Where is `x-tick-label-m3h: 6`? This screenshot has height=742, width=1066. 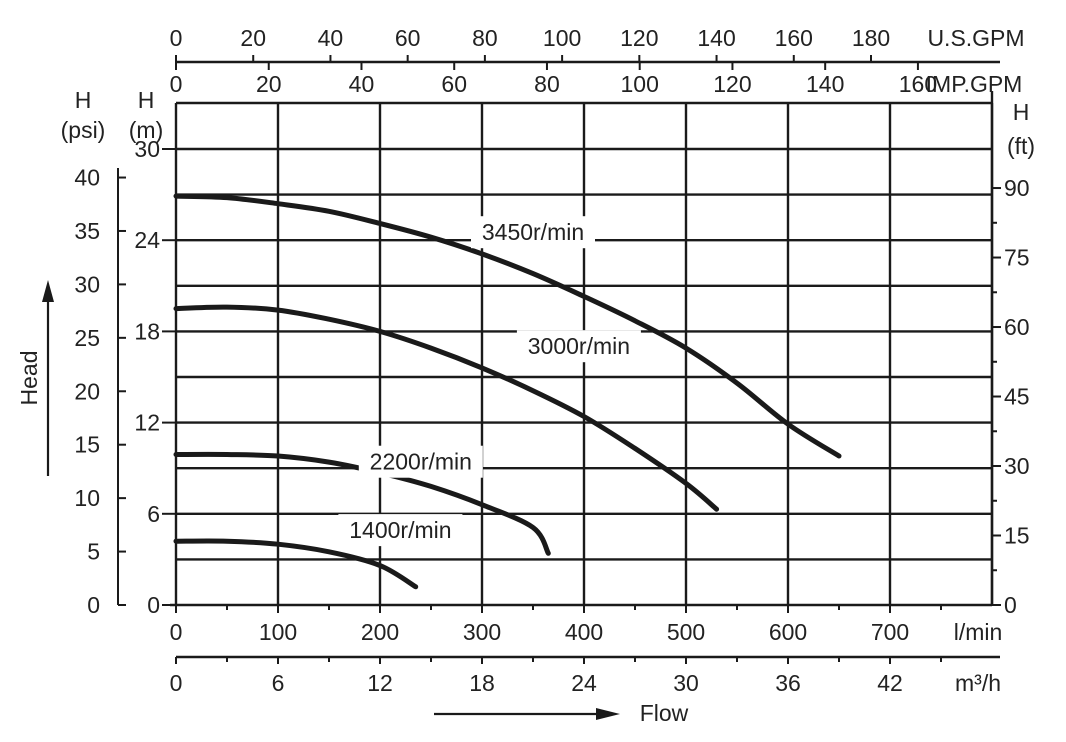
x-tick-label-m3h: 6 is located at coordinates (278, 683).